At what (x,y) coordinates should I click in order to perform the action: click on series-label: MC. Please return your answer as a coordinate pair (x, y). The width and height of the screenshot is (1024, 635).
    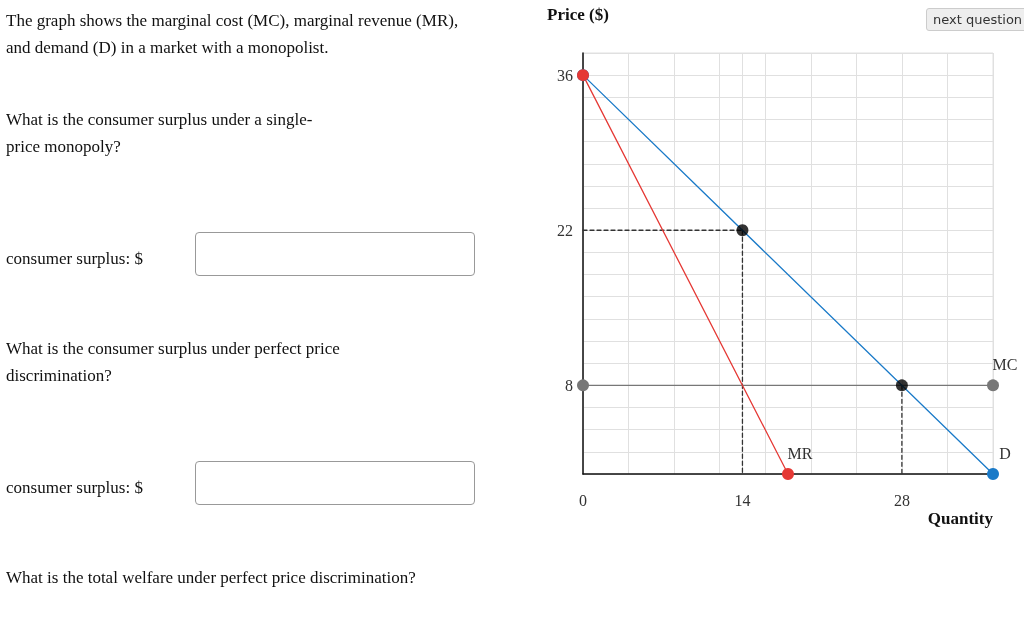
    Looking at the image, I should click on (1005, 364).